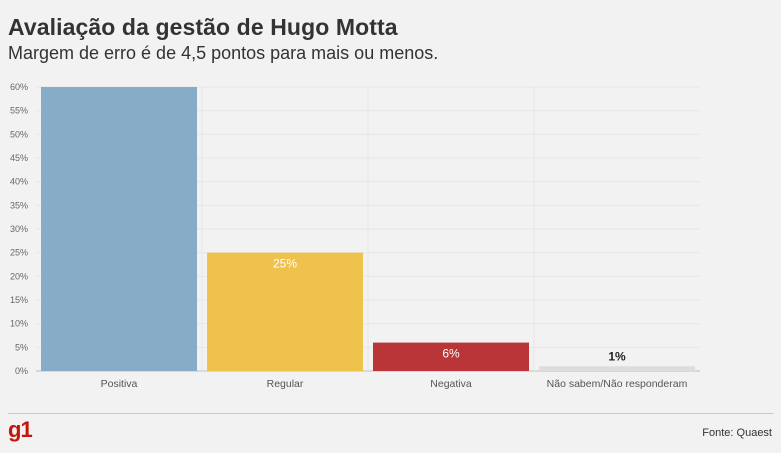 This screenshot has width=781, height=453. What do you see at coordinates (285, 264) in the screenshot?
I see `data-label: 25%` at bounding box center [285, 264].